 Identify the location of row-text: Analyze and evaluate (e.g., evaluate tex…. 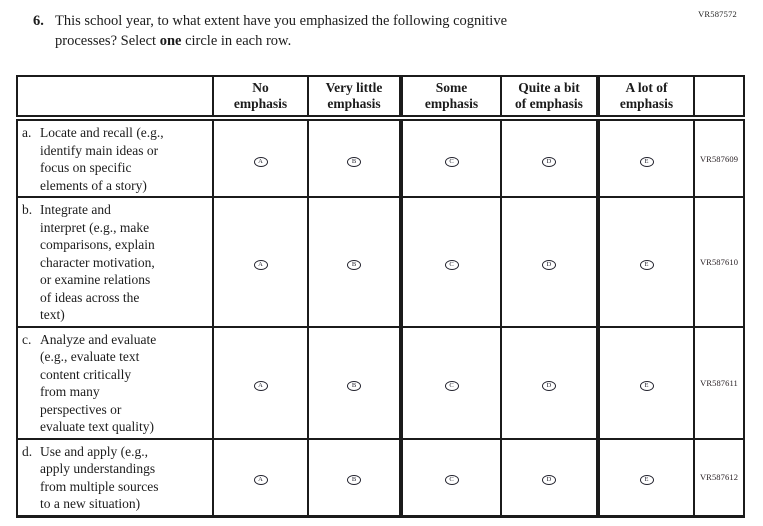
(98, 383).